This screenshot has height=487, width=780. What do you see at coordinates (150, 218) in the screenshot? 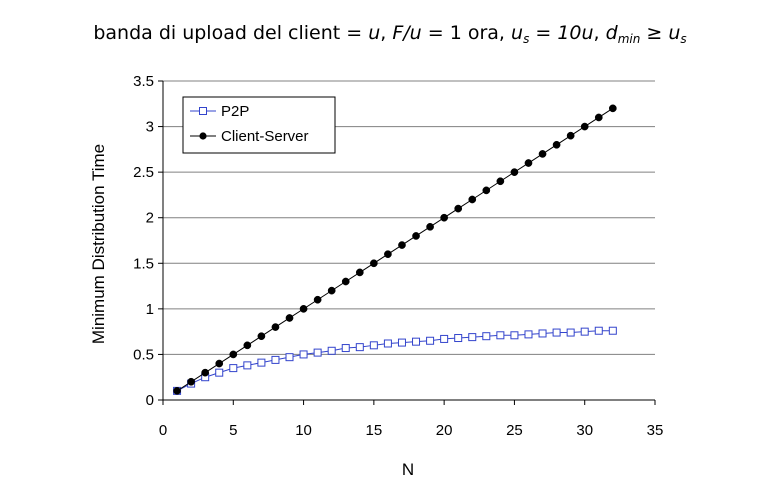
I see `y-tick-label-4: 2` at bounding box center [150, 218].